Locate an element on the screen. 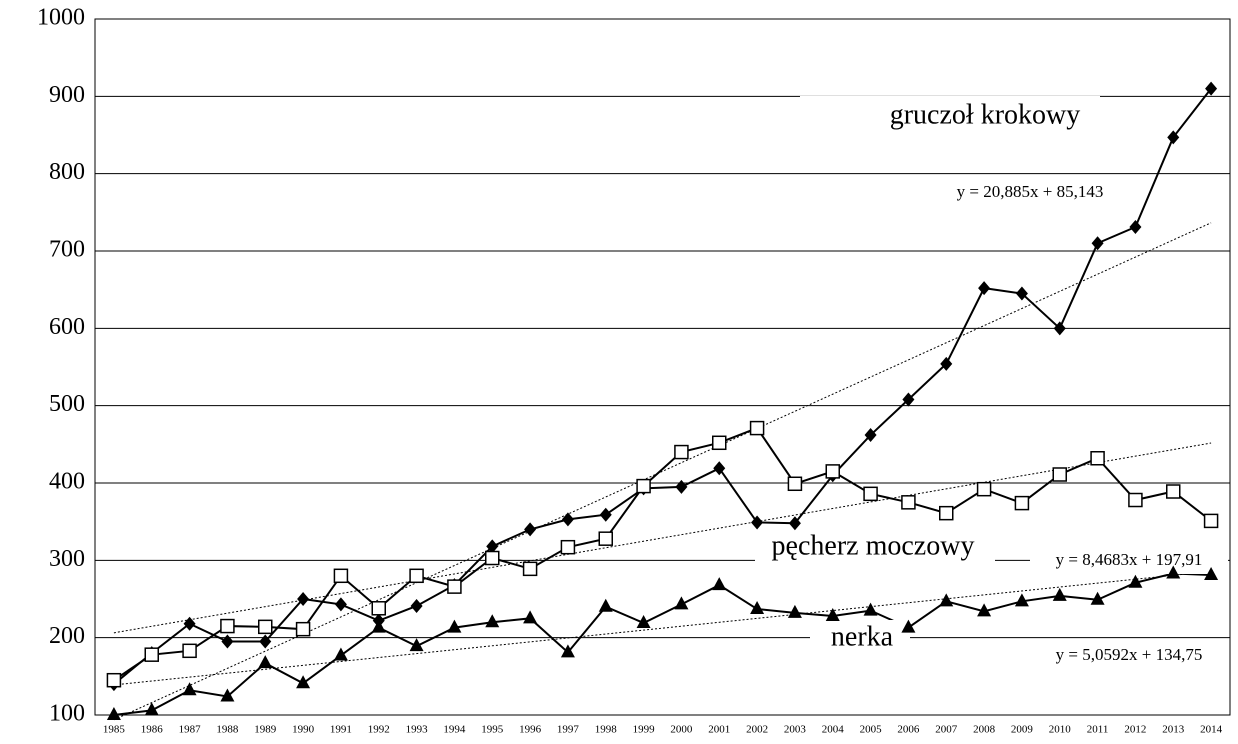 This screenshot has width=1238, height=744. x-tick-label: 1989 is located at coordinates (265, 730).